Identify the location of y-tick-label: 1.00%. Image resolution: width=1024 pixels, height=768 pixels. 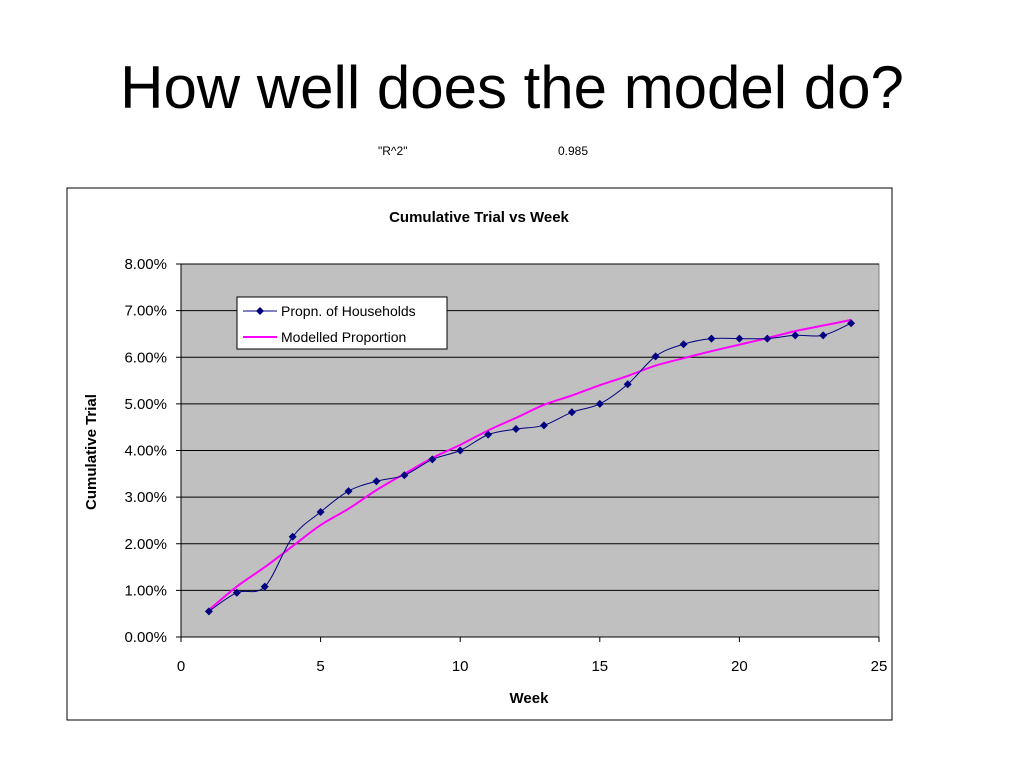
(145, 590).